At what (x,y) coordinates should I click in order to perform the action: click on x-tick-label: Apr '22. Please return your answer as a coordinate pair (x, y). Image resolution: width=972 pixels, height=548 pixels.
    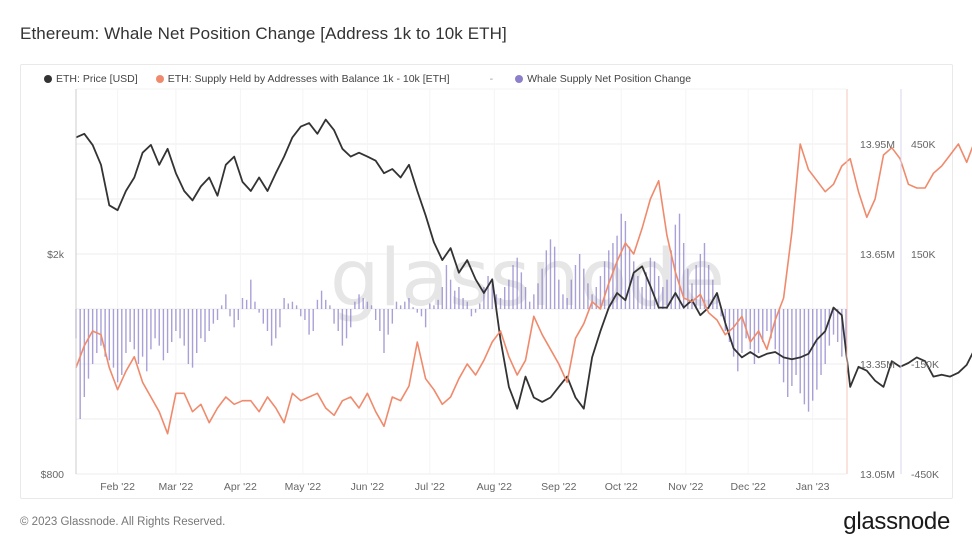
    Looking at the image, I should click on (240, 487).